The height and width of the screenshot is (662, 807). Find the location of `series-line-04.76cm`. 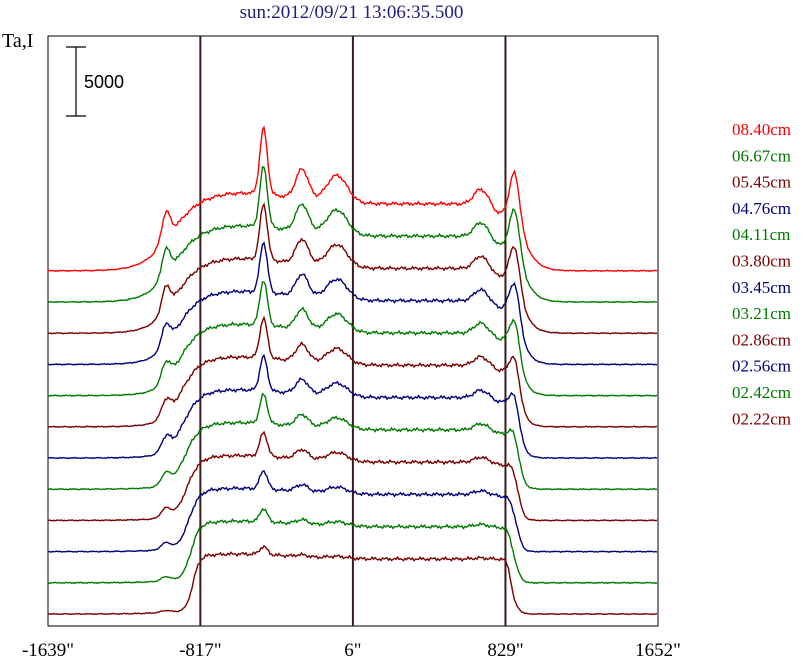

series-line-04.76cm is located at coordinates (352, 303).